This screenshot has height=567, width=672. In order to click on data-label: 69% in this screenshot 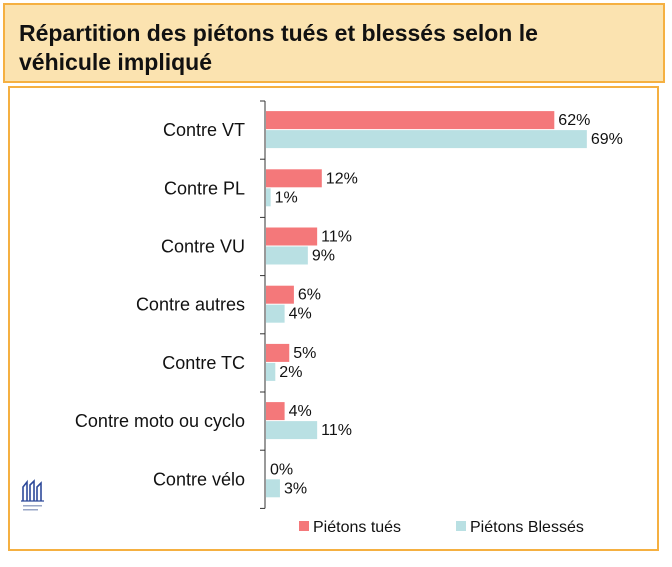, I will do `click(607, 139)`.